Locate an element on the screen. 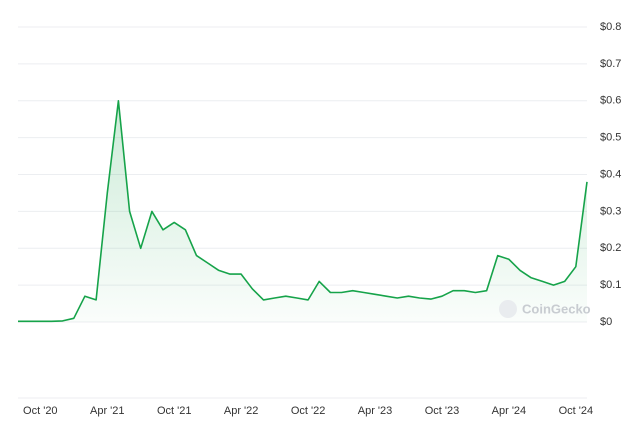  x-tick-label: Apr '23 is located at coordinates (375, 411).